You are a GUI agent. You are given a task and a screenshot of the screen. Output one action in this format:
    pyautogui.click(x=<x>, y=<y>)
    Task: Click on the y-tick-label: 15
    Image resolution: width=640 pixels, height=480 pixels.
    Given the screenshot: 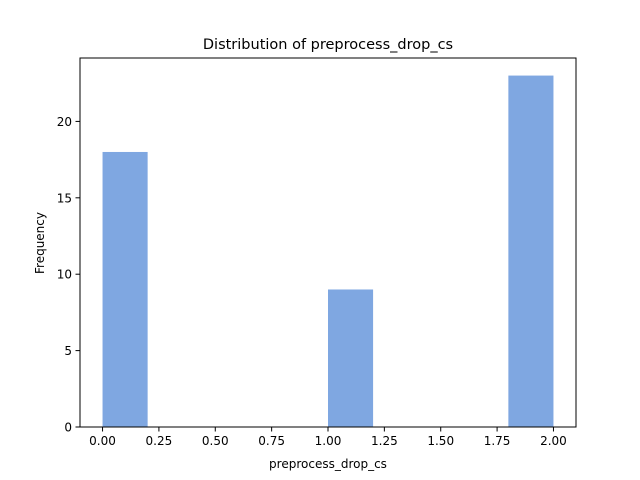 What is the action you would take?
    pyautogui.click(x=64, y=198)
    